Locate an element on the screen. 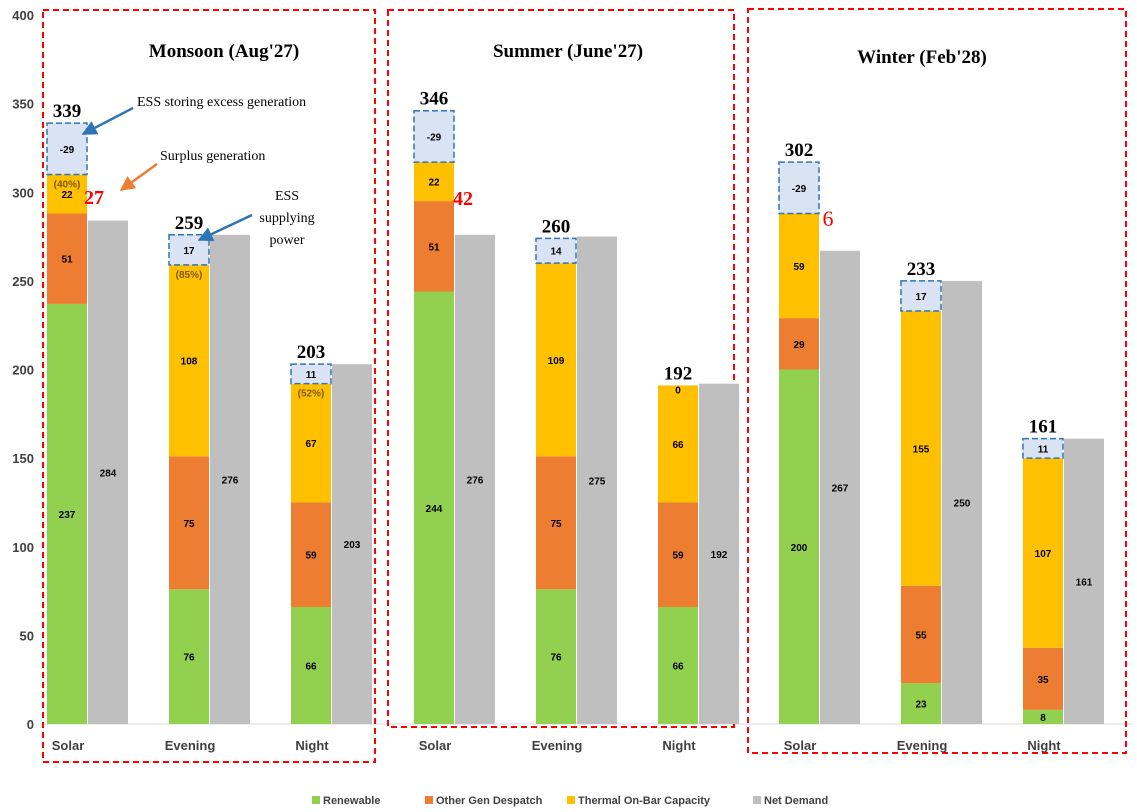  y-tick-label: 250 is located at coordinates (23, 281).